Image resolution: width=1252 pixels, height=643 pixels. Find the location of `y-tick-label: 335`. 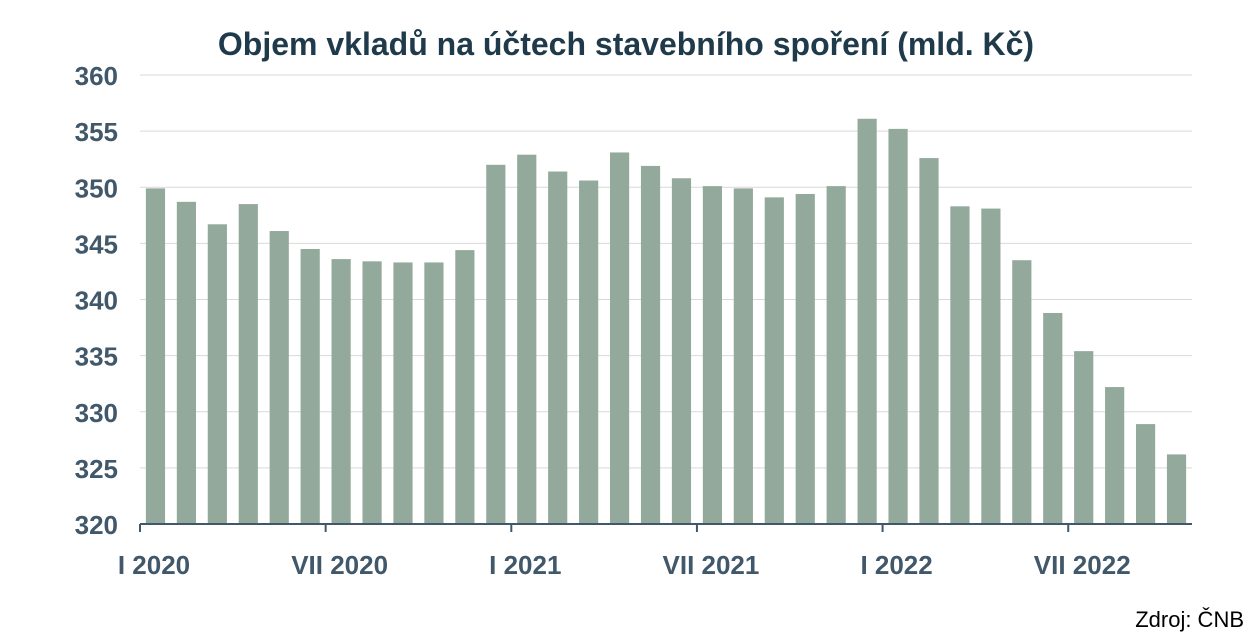

y-tick-label: 335 is located at coordinates (96, 357).